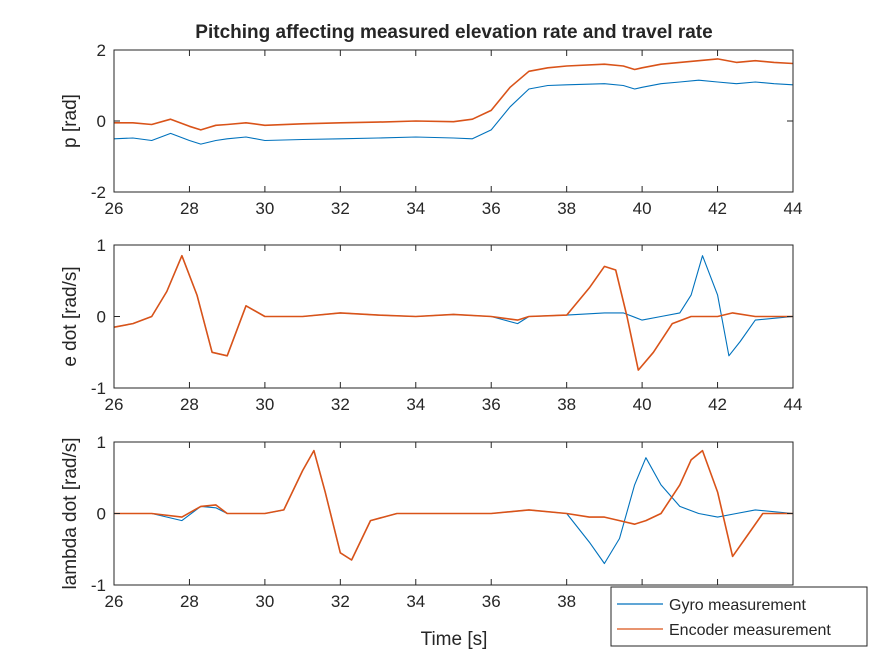  What do you see at coordinates (70, 513) in the screenshot?
I see `y-axis-label-travel-rate: lambda dot [rad/s]` at bounding box center [70, 513].